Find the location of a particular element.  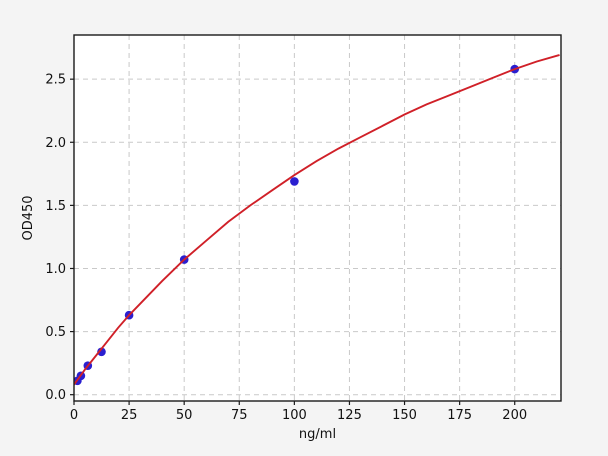

x-tick-label: 75 is located at coordinates (239, 415).